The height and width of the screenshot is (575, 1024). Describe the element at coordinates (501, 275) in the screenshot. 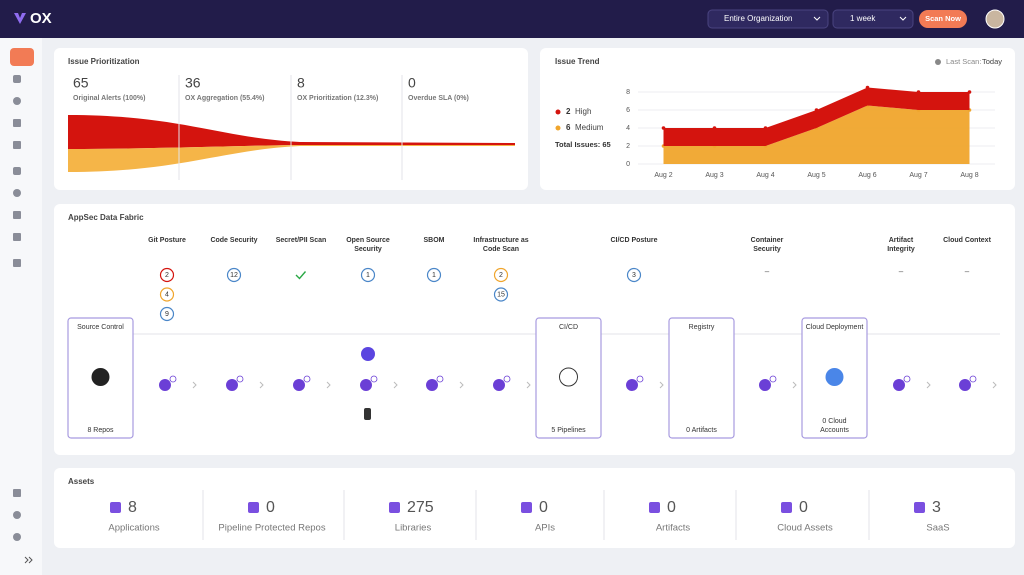

I see `badge-value: 2` at that location.